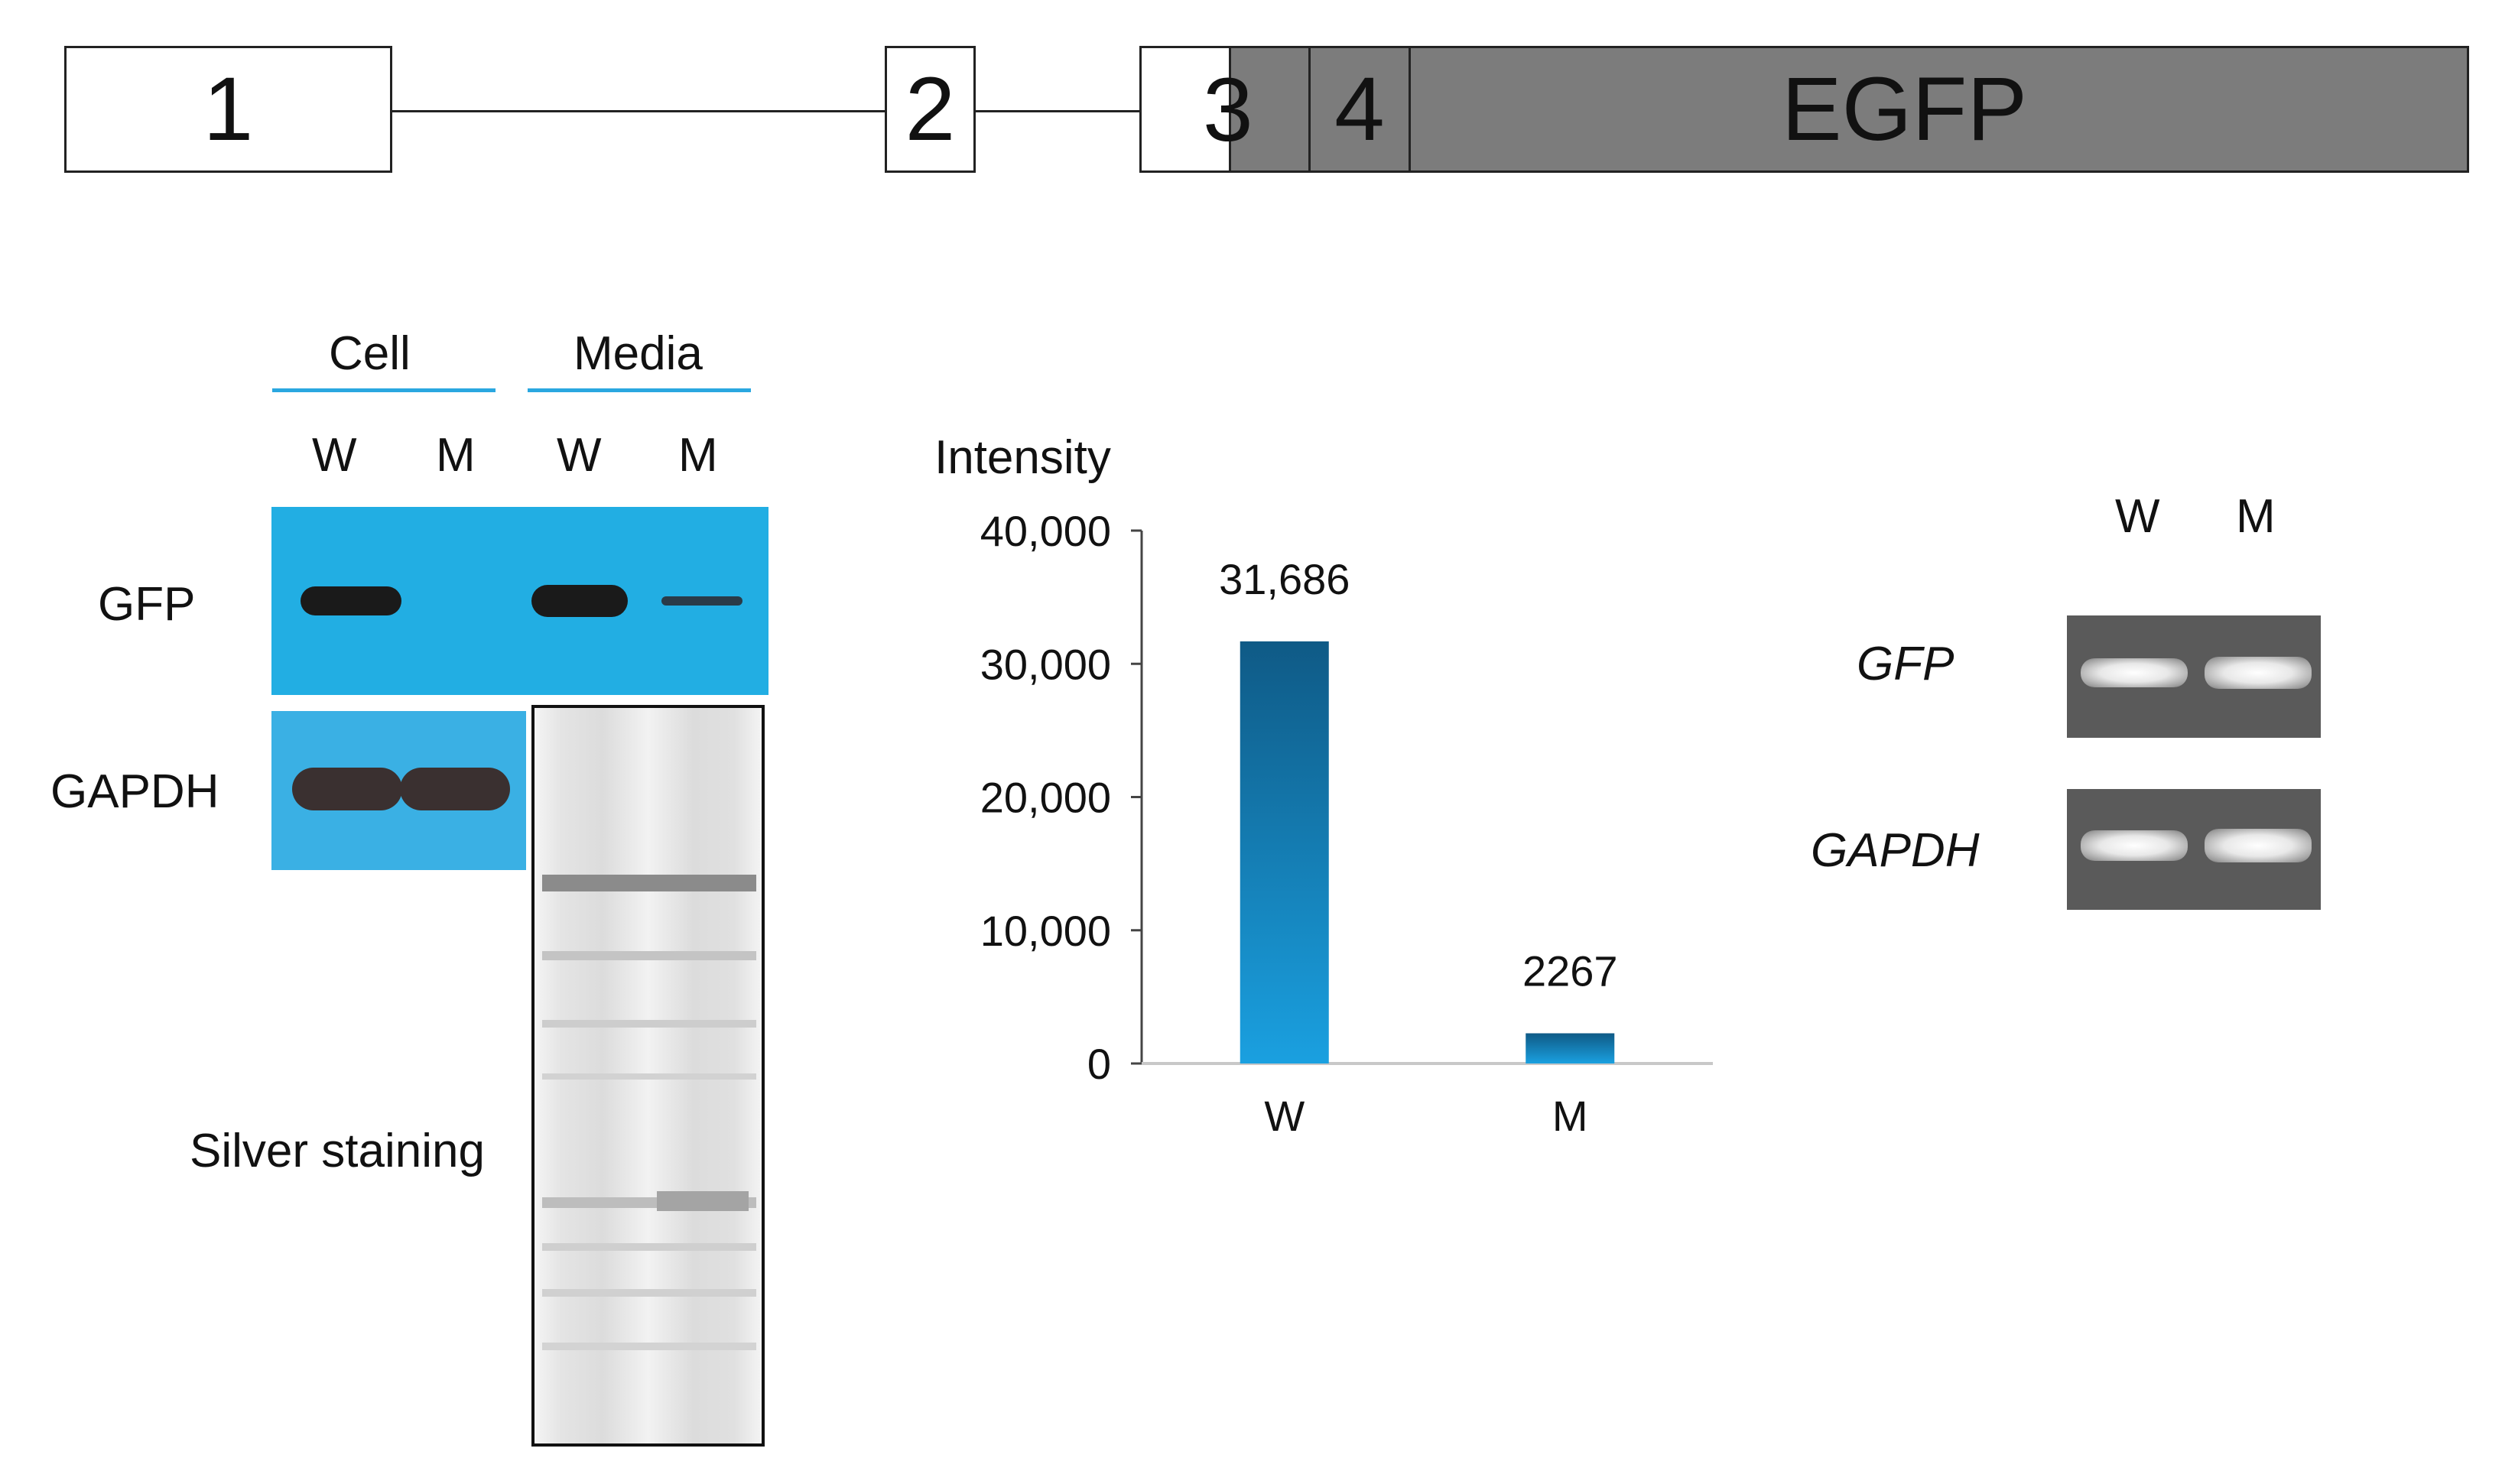 The height and width of the screenshot is (1484, 2502). Describe the element at coordinates (2256, 516) in the screenshot. I see `pcr-lane-label-m: M` at that location.